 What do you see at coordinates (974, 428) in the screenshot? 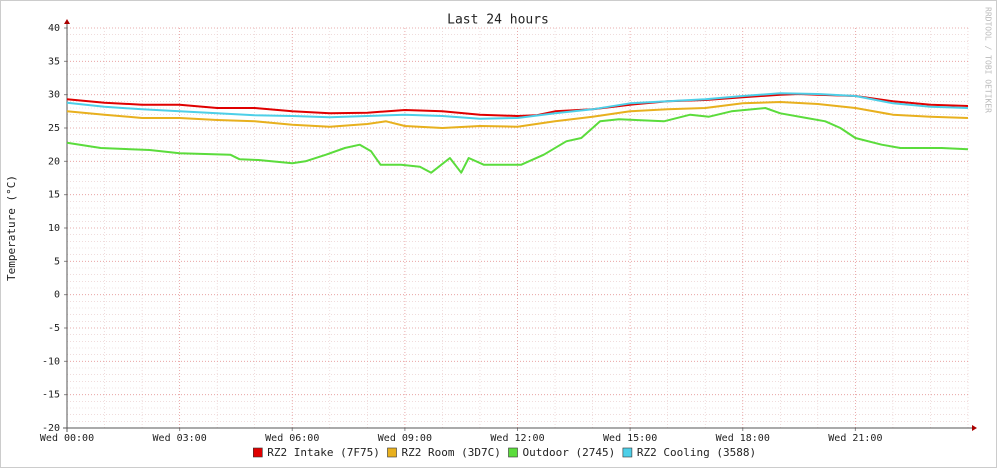
I see `x-axis-arrow` at bounding box center [974, 428].